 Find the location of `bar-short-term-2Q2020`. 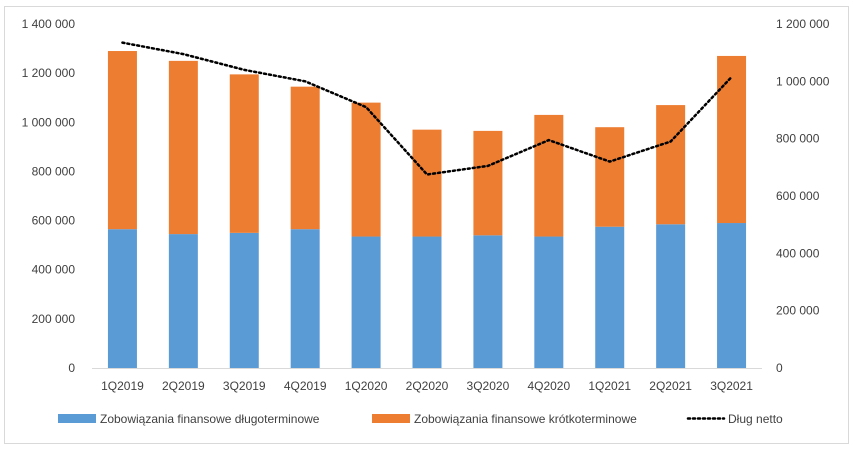

bar-short-term-2Q2020 is located at coordinates (427, 183).